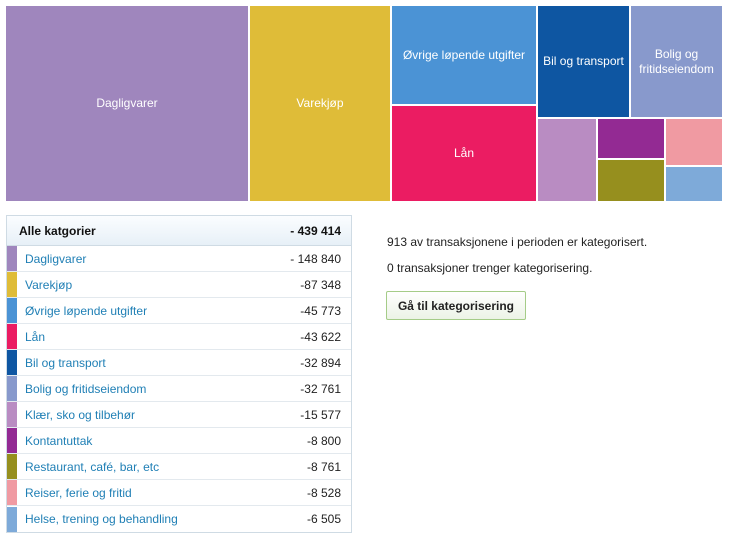 Image resolution: width=729 pixels, height=544 pixels. I want to click on total-value: - 439 414, so click(315, 230).